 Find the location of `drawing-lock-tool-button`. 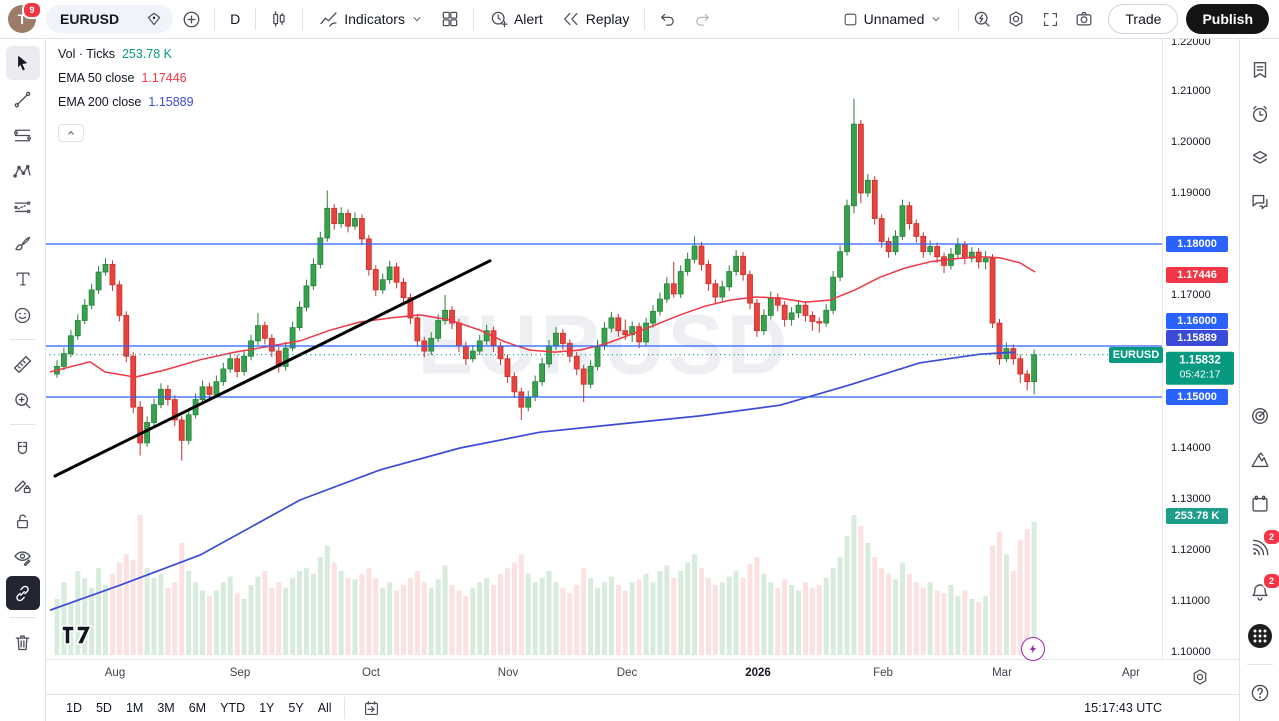

drawing-lock-tool-button is located at coordinates (23, 485).